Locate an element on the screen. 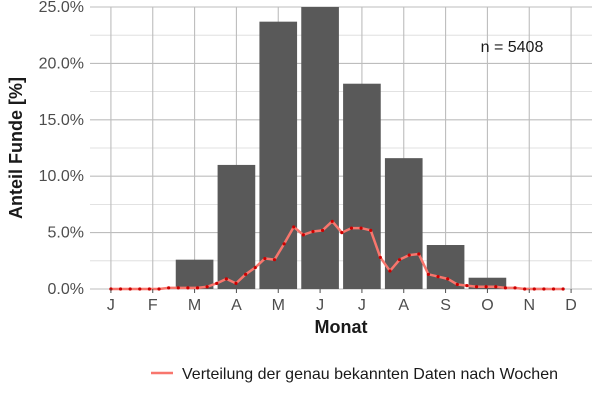 The image size is (600, 400). x-tick-label: O is located at coordinates (487, 305).